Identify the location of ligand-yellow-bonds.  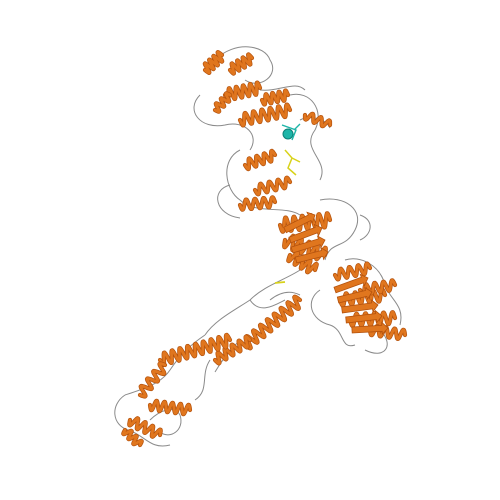
(292, 162).